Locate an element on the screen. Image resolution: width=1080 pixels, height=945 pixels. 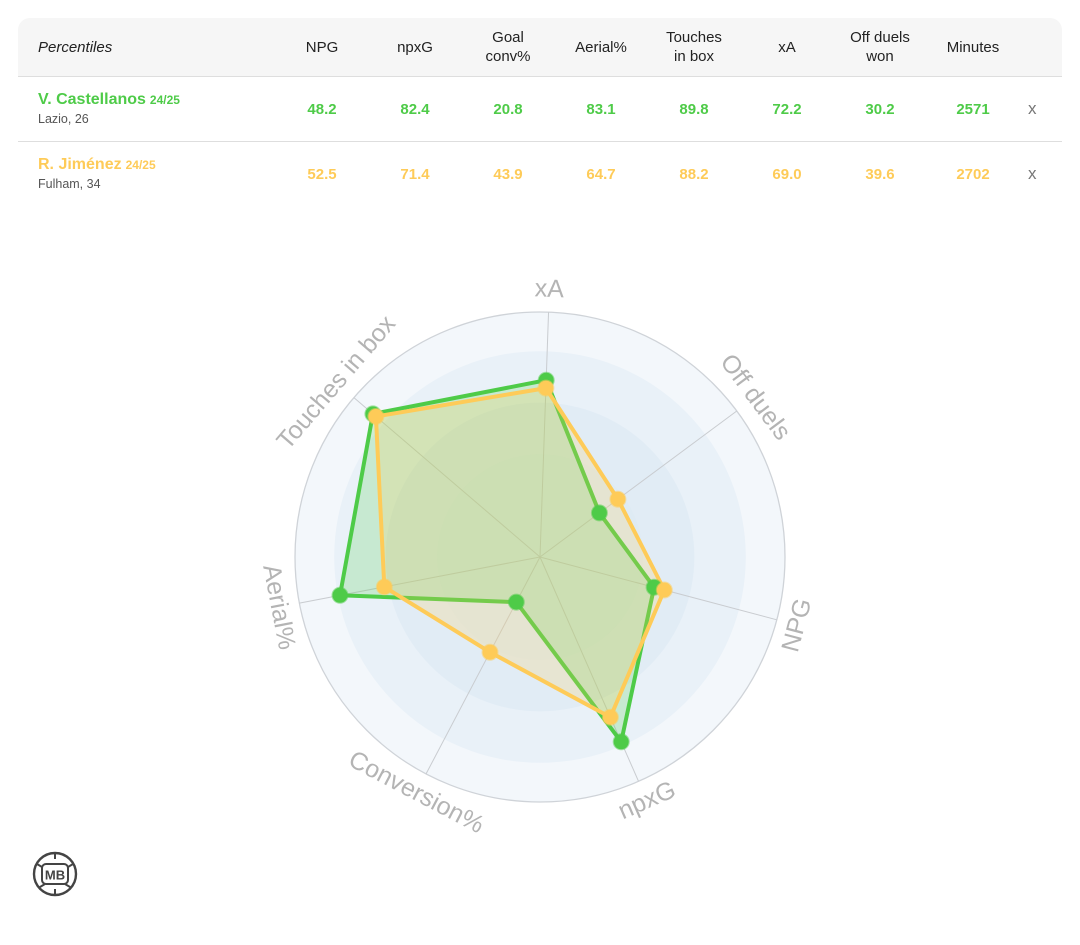
player-value: 39.6 is located at coordinates (880, 174).